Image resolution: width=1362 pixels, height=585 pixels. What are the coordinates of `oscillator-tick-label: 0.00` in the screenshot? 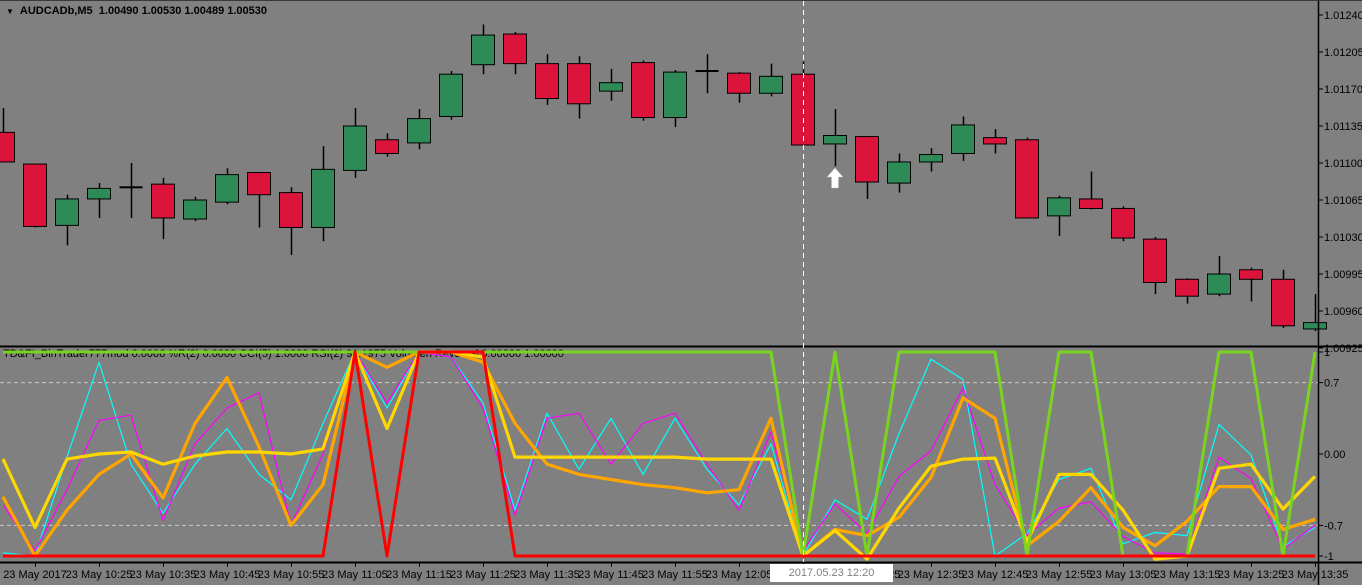 It's located at (1334, 455).